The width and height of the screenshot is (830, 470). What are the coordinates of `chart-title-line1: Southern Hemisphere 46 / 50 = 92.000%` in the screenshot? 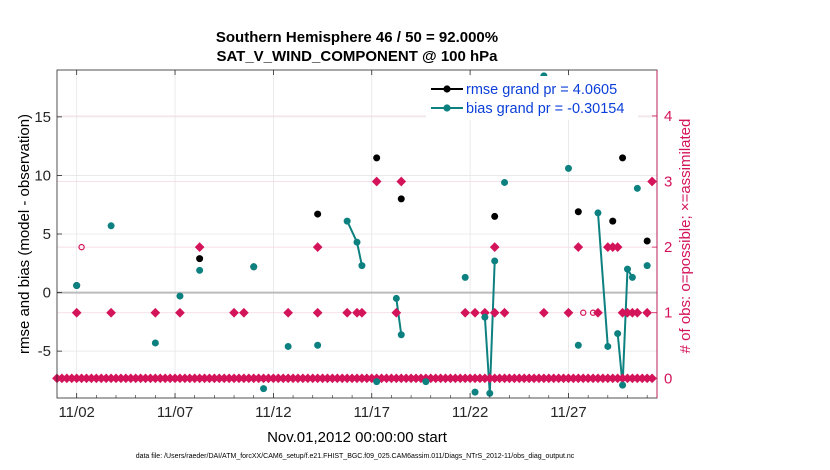 It's located at (357, 37).